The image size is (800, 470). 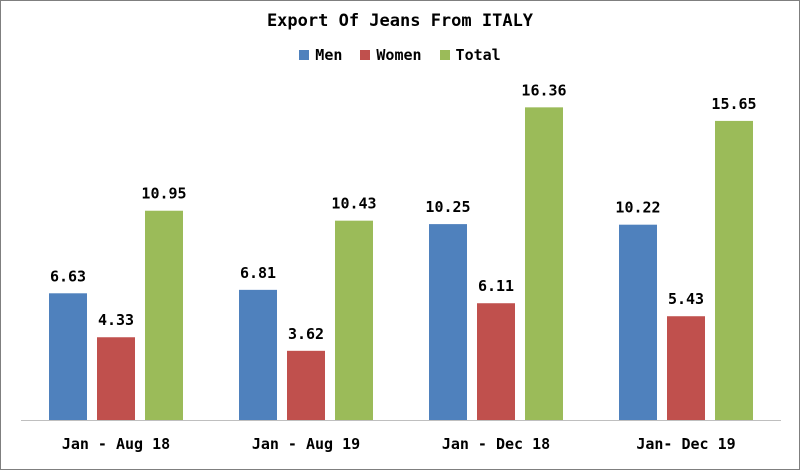 I want to click on data-label-total-3: 15.65, so click(x=733, y=104).